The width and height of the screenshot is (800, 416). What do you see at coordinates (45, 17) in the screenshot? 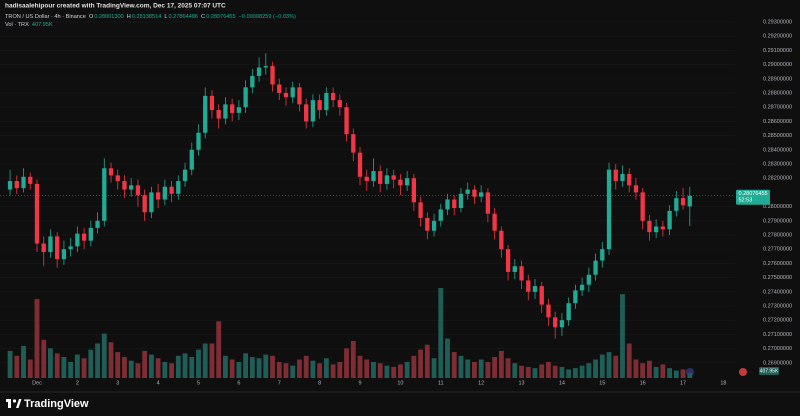
I see `legend-symbol: TRON / US Dollar · 4h · Binance` at bounding box center [45, 17].